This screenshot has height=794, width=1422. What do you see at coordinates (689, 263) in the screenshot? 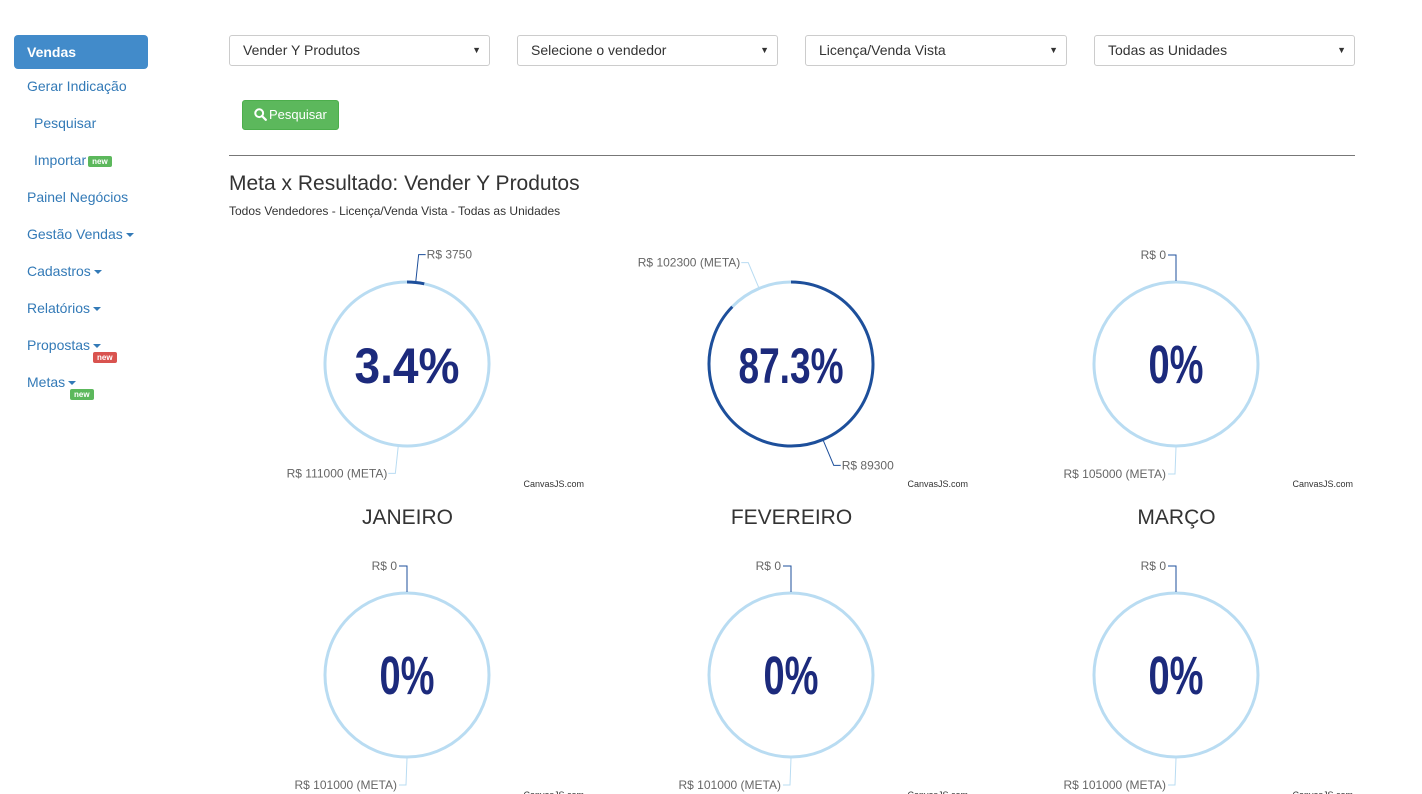
I see `meta-label: R$ 102300 (META)` at bounding box center [689, 263].